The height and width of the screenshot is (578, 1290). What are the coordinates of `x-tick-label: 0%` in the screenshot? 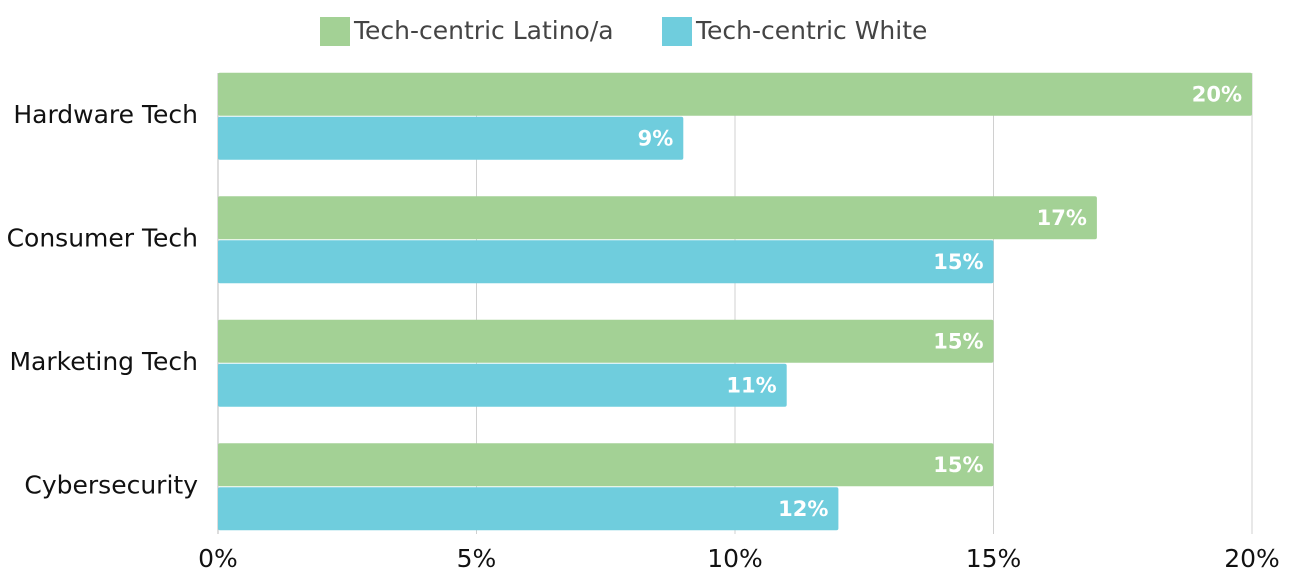 It's located at (218, 558).